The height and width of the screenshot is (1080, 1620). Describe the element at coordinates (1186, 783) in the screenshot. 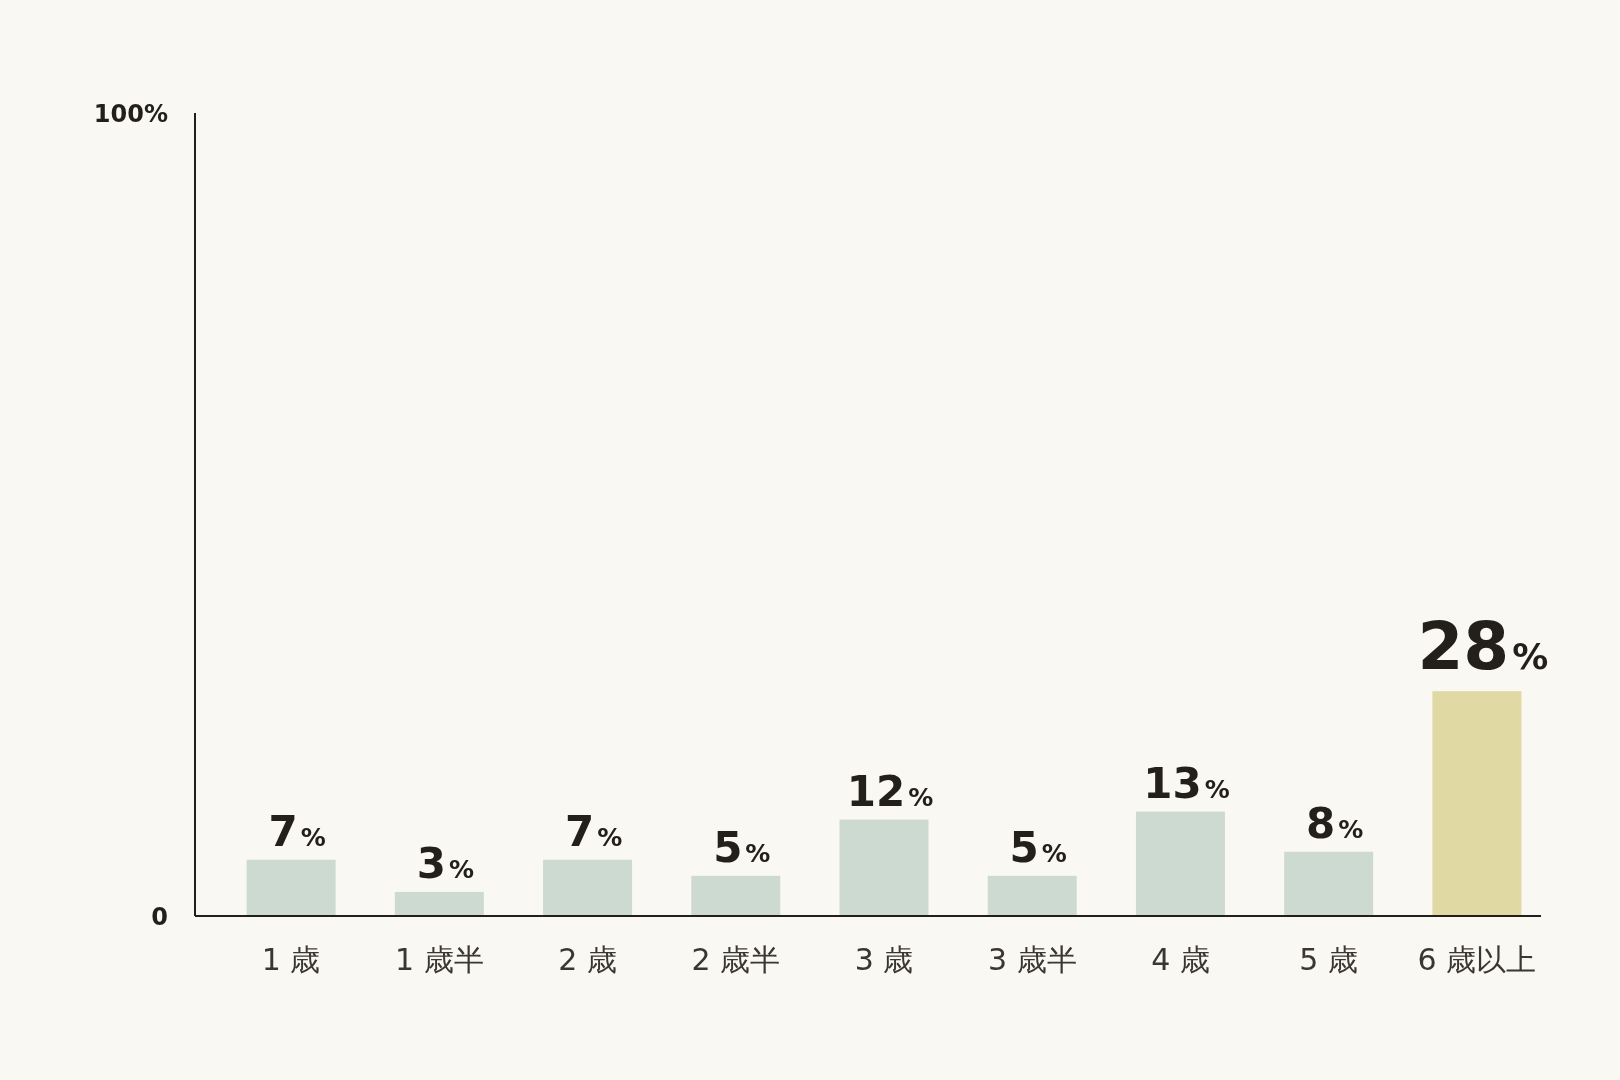

I see `data-label: 13%` at that location.